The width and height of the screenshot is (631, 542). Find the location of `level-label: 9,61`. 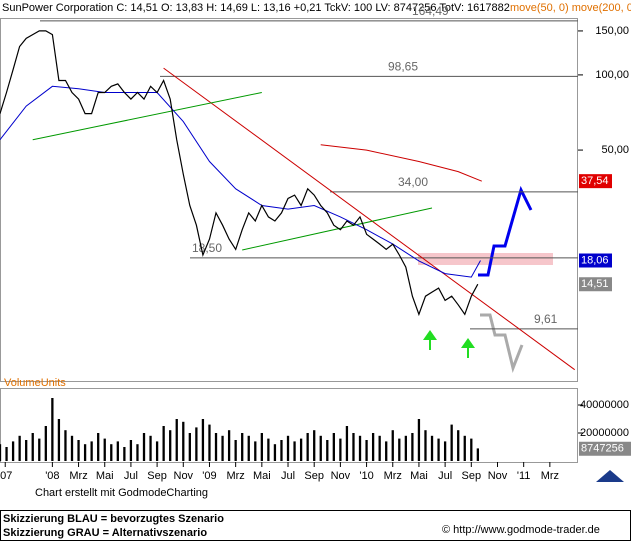

level-label: 9,61 is located at coordinates (546, 319).